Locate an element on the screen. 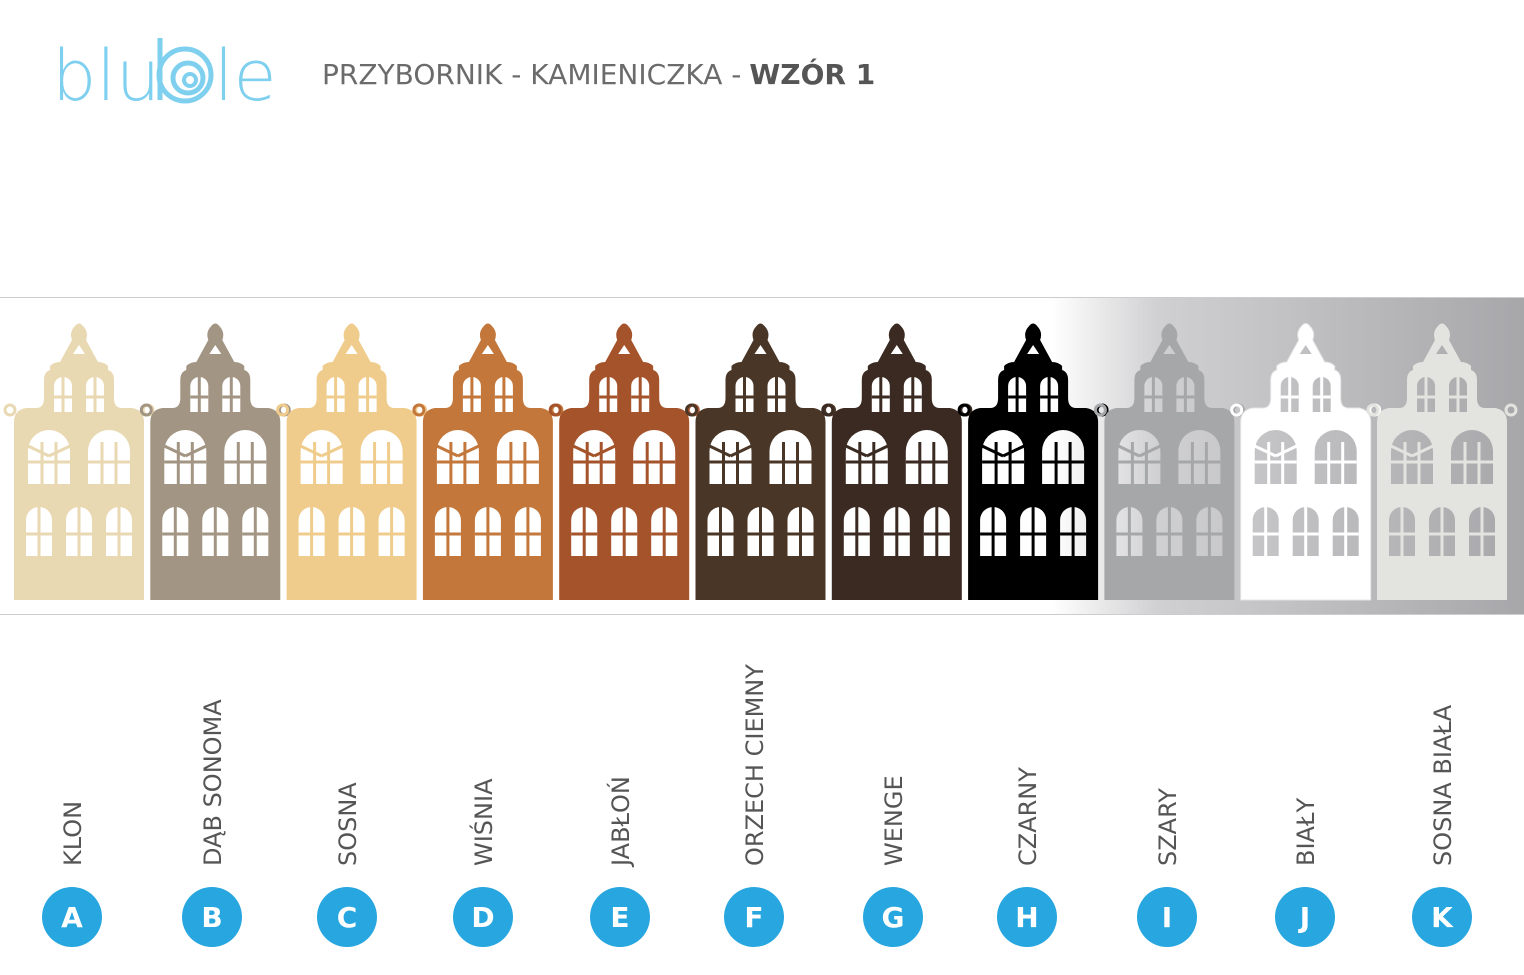 The width and height of the screenshot is (1524, 975). variant-letter: C is located at coordinates (347, 917).